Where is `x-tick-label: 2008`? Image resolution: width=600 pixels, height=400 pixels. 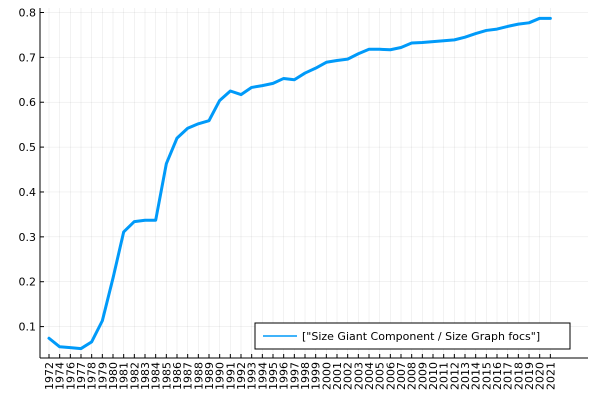 x-tick-label: 2008 is located at coordinates (412, 376).